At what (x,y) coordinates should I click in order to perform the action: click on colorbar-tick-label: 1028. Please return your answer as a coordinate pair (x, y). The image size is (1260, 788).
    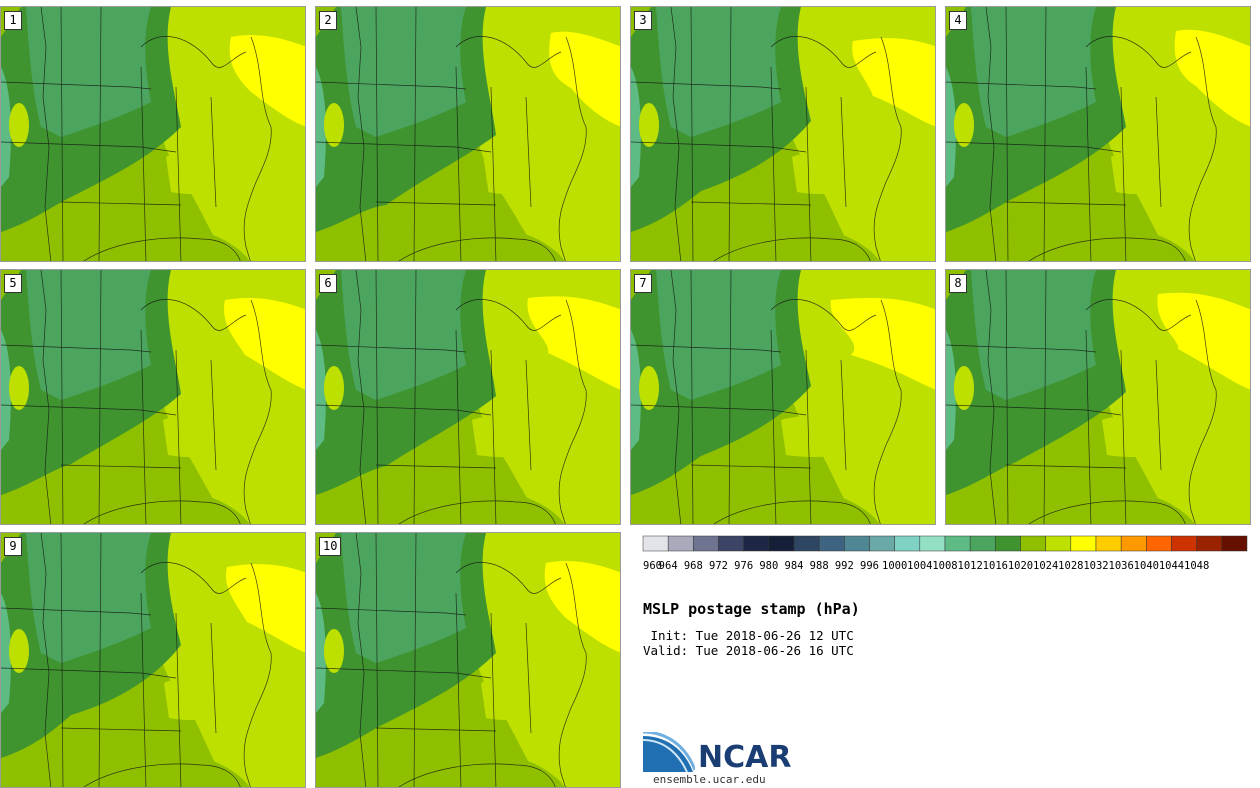
    Looking at the image, I should click on (1070, 566).